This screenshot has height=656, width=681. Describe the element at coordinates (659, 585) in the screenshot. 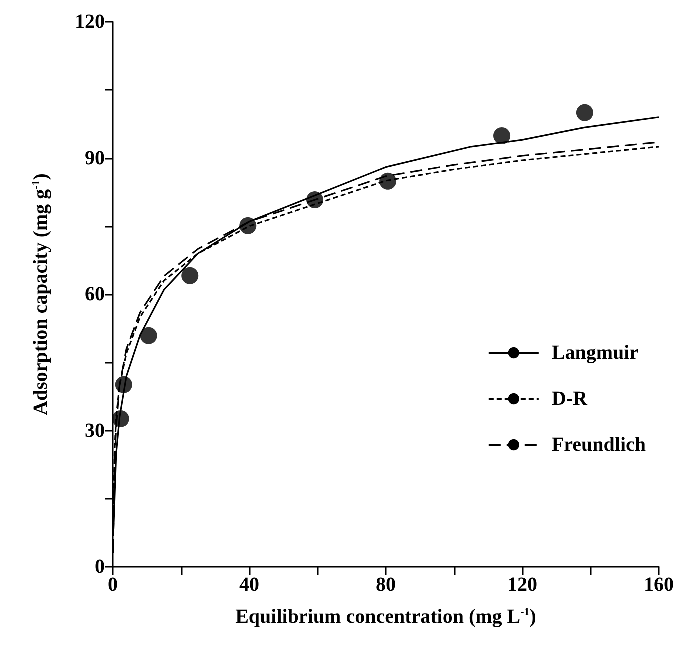

I see `x-tick-label: 160` at that location.